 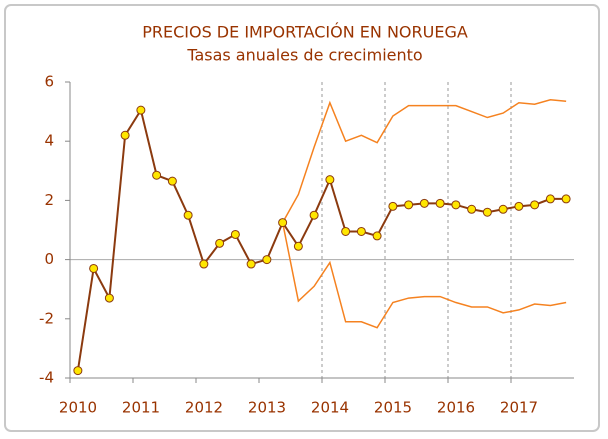 What do you see at coordinates (304, 55) in the screenshot?
I see `chart-subtitle: Tasas anuales de crecimiento` at bounding box center [304, 55].